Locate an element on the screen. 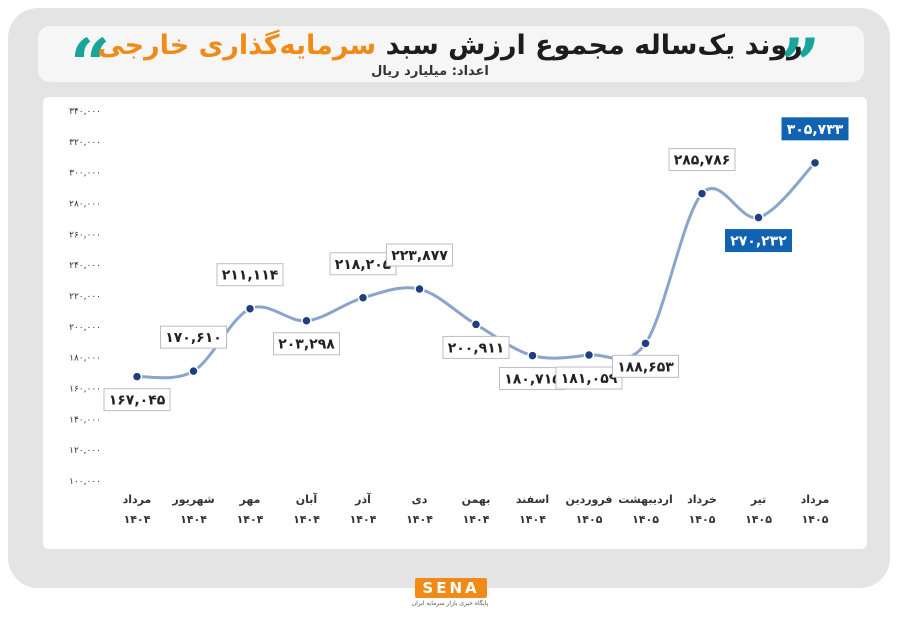 The height and width of the screenshot is (623, 900). x-tick-month: بهمن is located at coordinates (476, 499).